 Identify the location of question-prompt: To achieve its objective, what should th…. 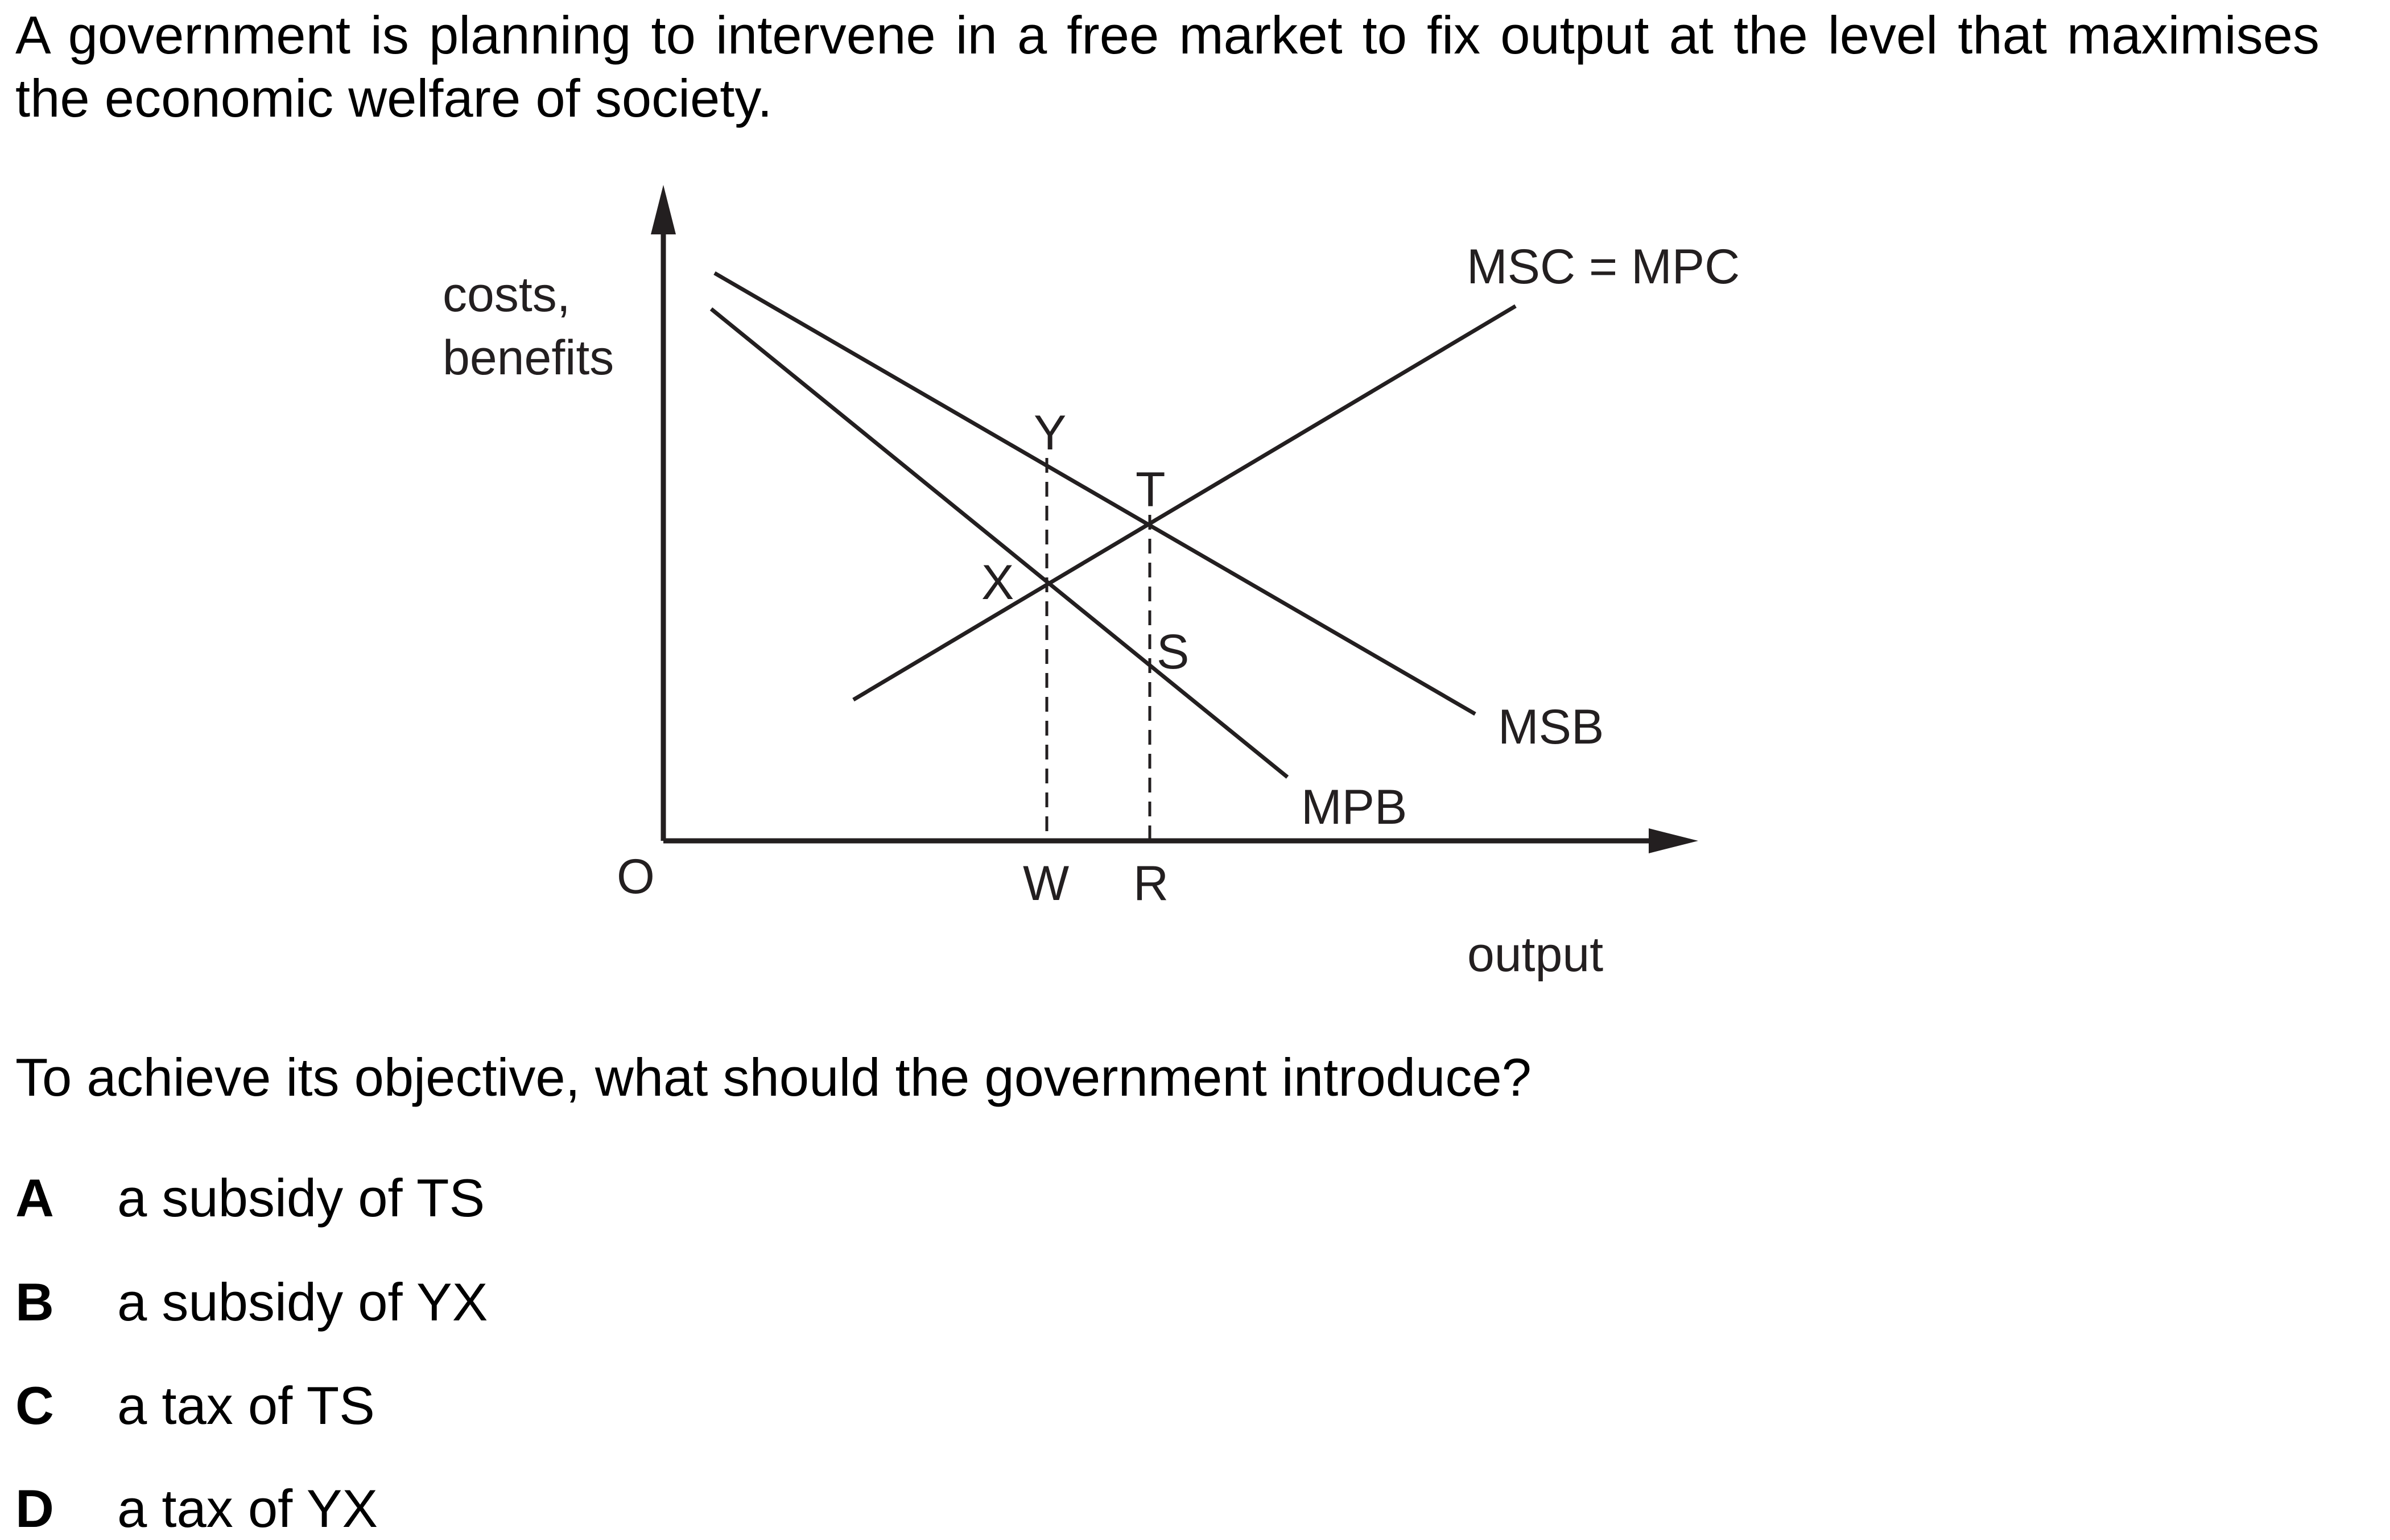
(773, 1077).